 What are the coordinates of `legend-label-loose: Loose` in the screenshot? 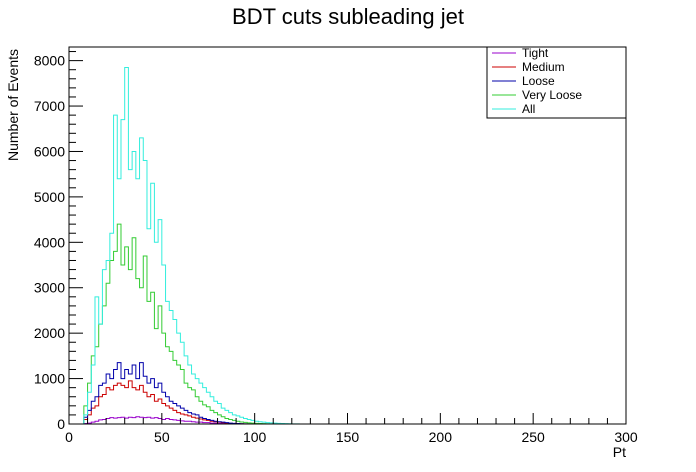 It's located at (538, 81).